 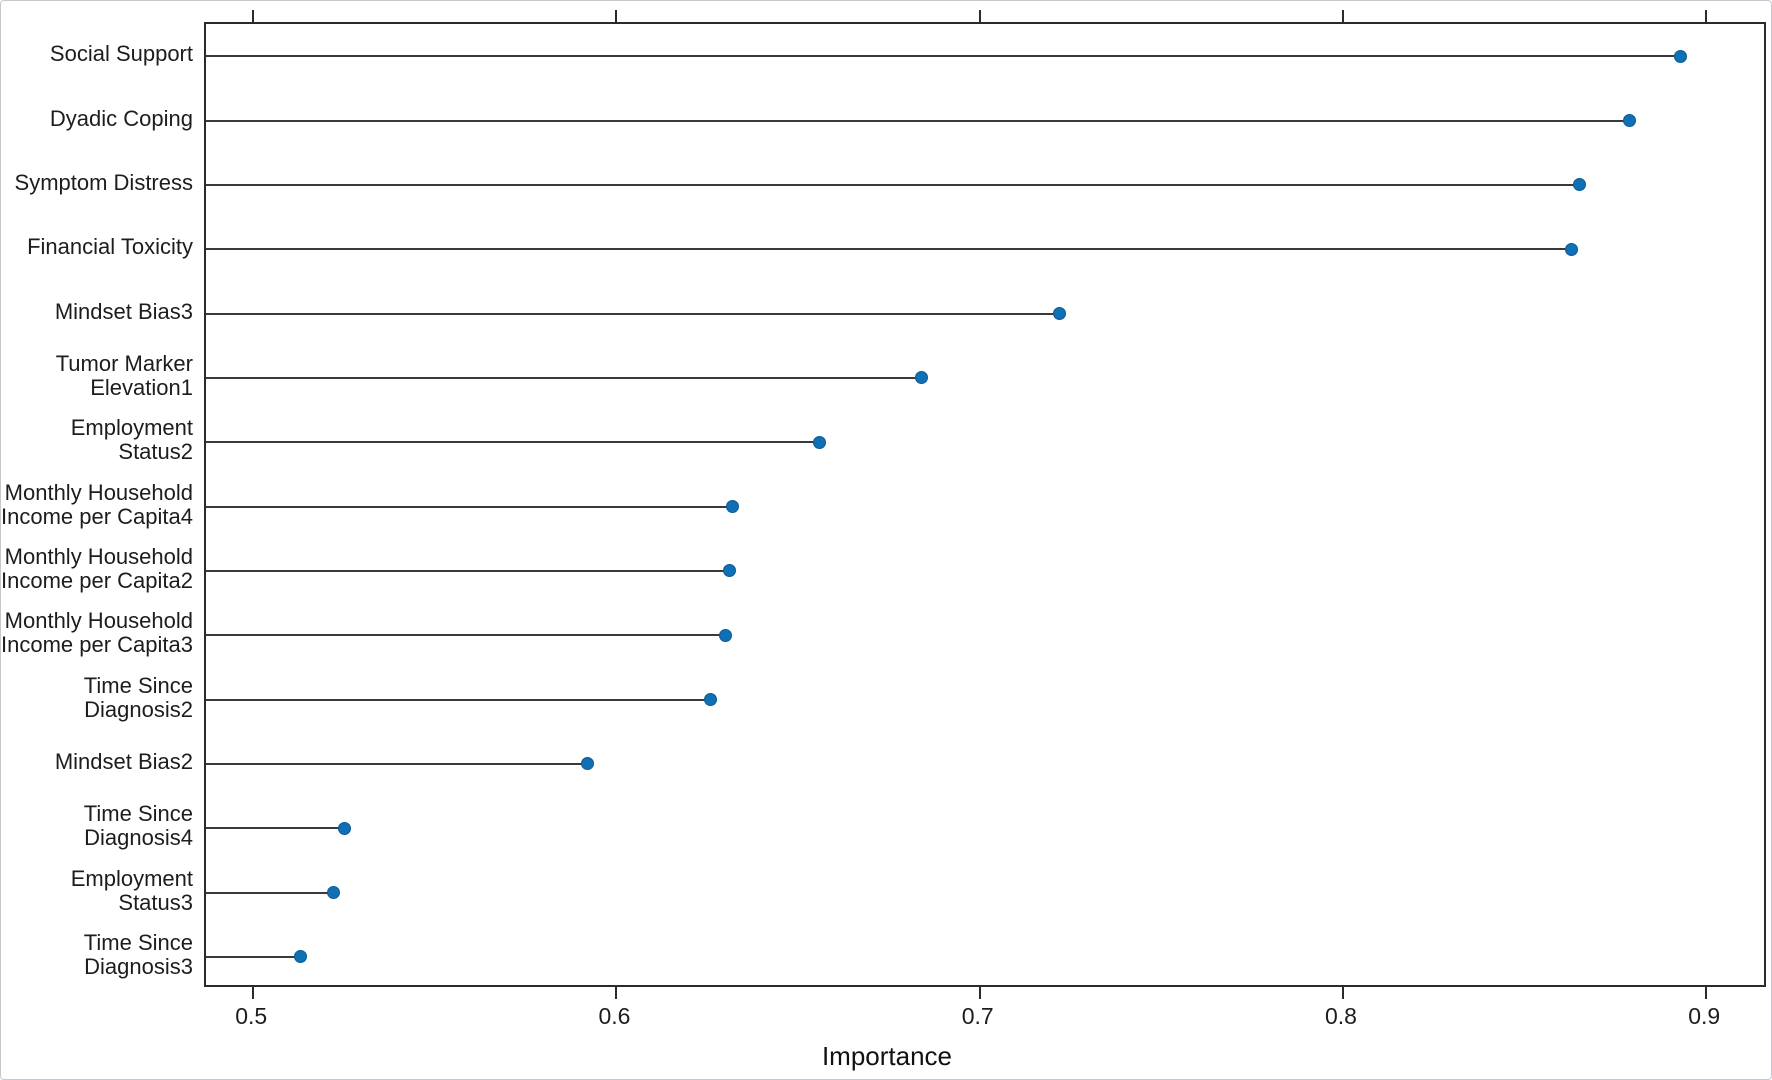 I want to click on category-label: Dyadic Coping, so click(x=121, y=118).